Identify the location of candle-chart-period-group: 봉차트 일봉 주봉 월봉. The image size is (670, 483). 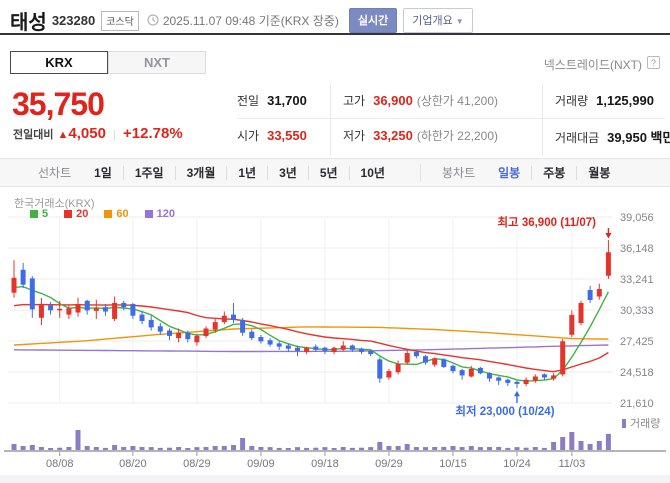
(532, 172).